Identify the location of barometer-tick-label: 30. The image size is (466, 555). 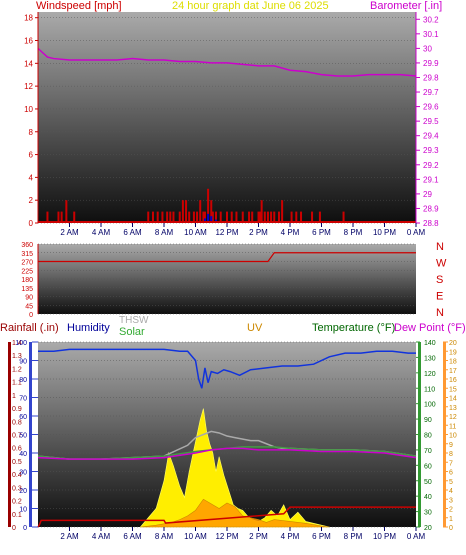
(427, 48).